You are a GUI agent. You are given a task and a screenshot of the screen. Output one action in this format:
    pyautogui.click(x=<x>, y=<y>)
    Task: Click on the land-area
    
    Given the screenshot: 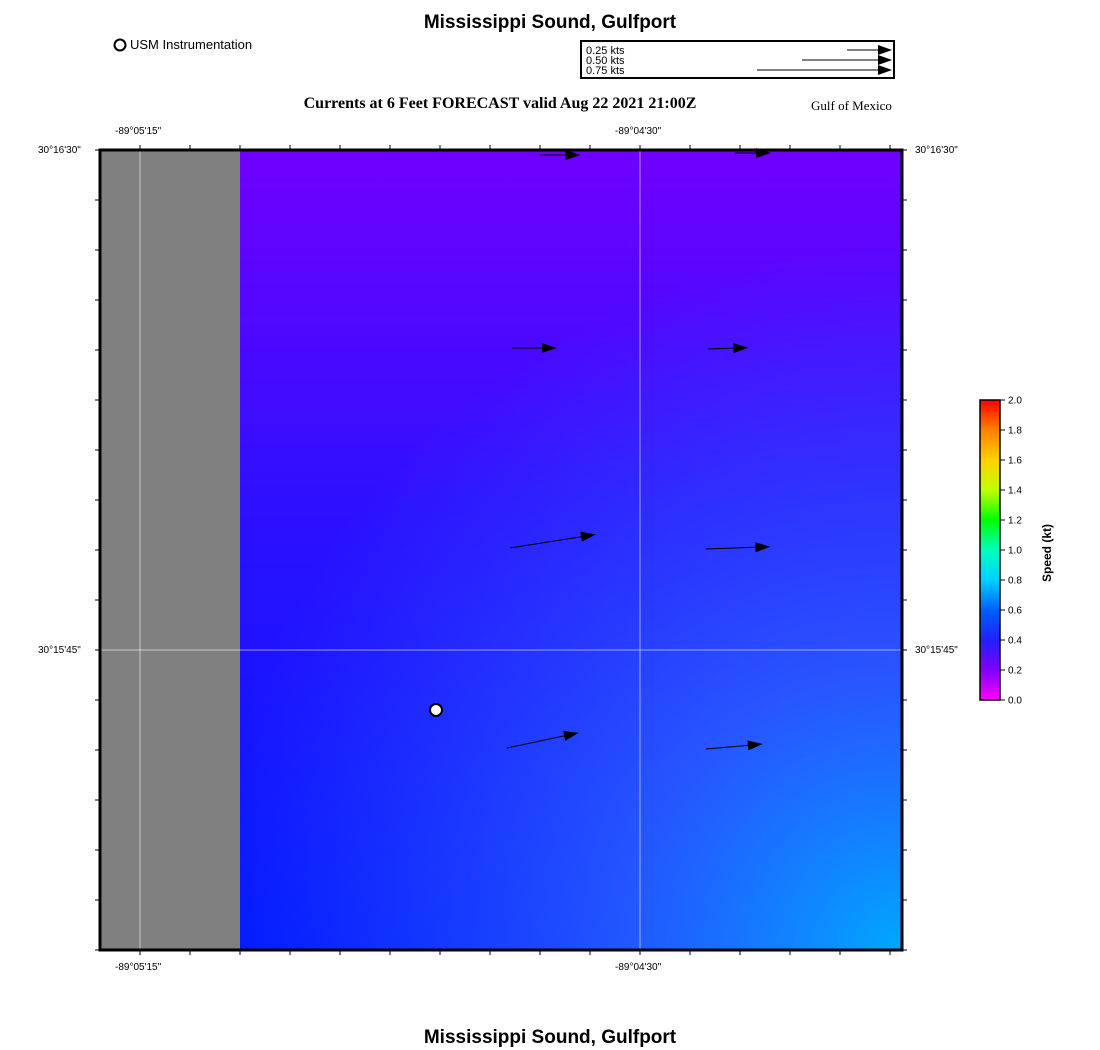 What is the action you would take?
    pyautogui.click(x=170, y=550)
    